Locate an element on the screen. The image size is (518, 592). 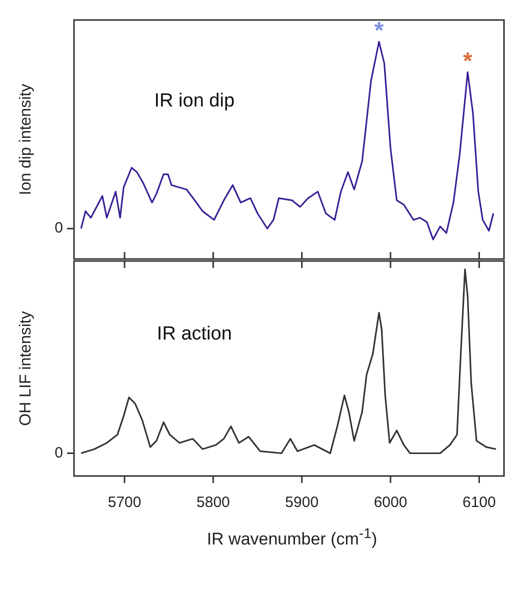
y-axis-title: OH LIF intensity is located at coordinates (25, 368).